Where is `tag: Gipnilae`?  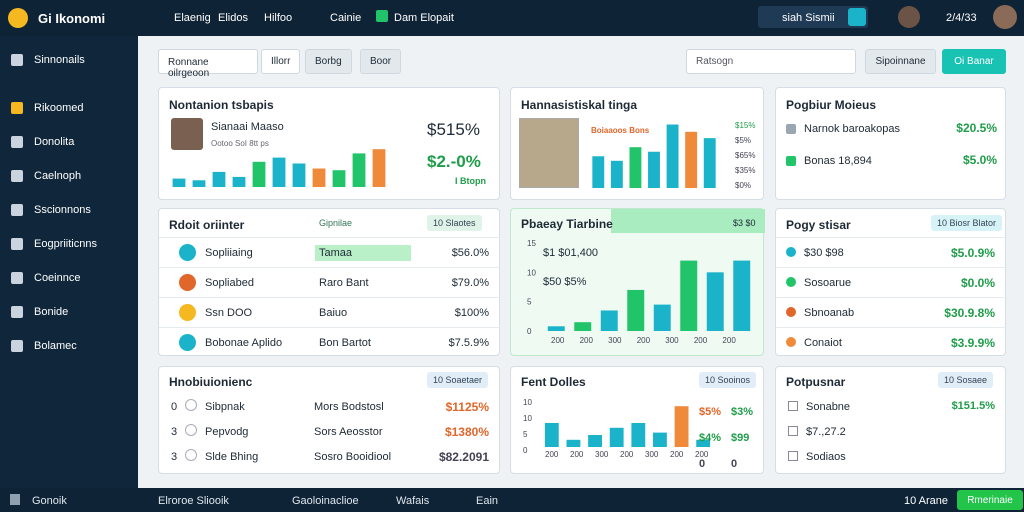 tag: Gipnilae is located at coordinates (336, 223).